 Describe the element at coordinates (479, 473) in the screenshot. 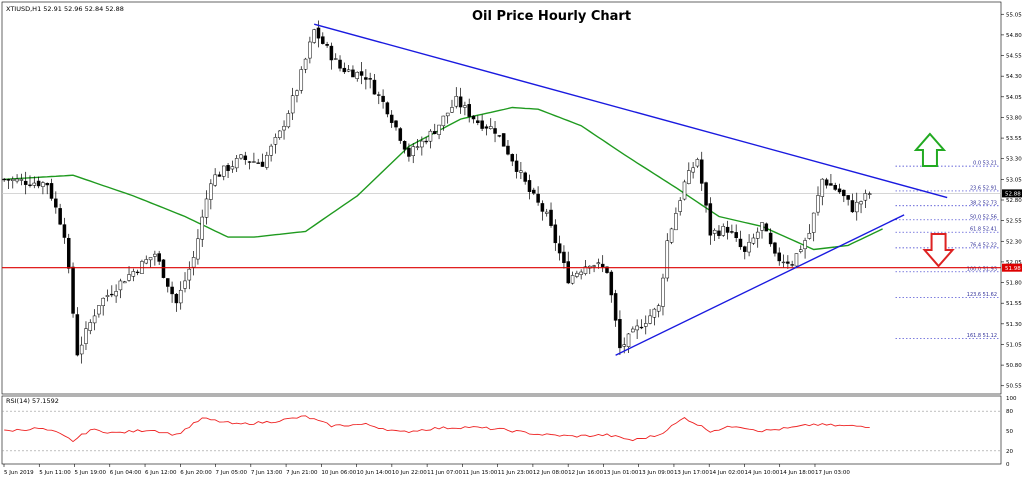

I see `x-tick-label: 11 Jun 15:00` at that location.